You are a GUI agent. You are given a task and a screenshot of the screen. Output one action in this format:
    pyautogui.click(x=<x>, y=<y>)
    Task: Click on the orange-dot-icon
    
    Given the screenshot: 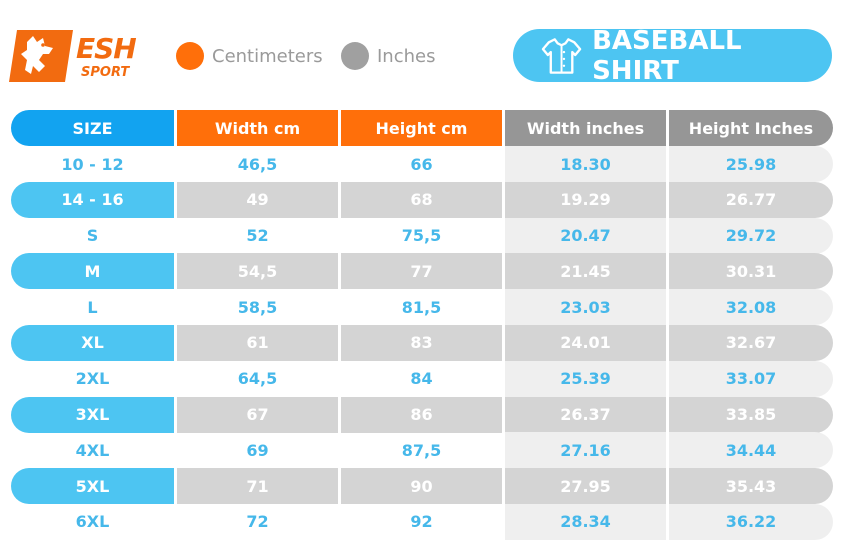 What is the action you would take?
    pyautogui.click(x=190, y=56)
    